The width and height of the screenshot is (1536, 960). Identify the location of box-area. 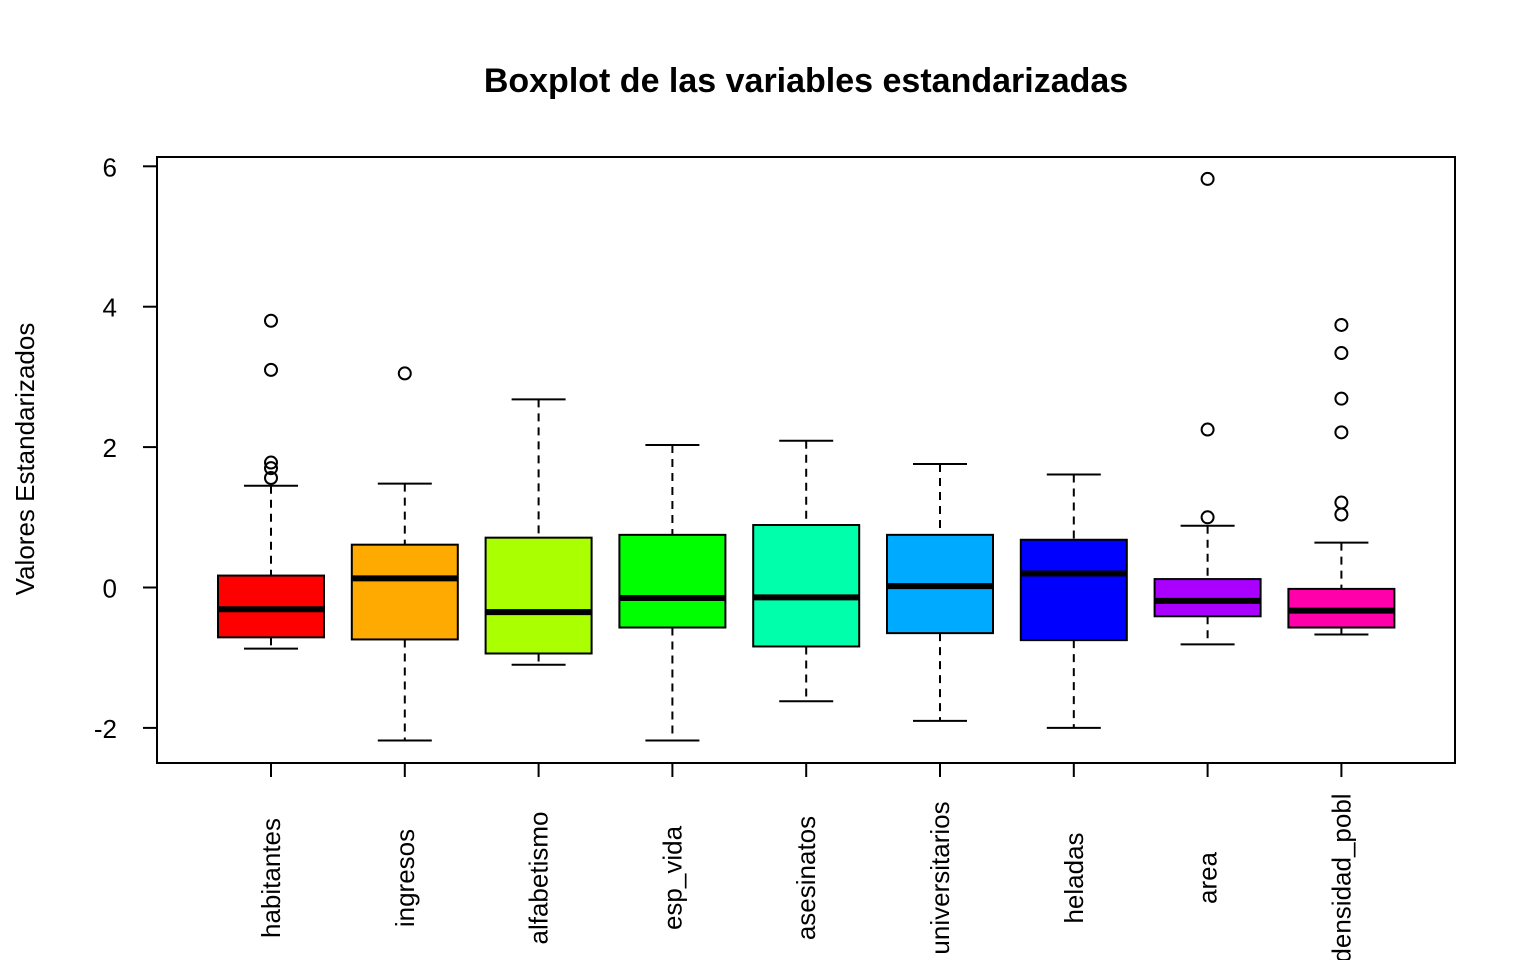
(1207, 408).